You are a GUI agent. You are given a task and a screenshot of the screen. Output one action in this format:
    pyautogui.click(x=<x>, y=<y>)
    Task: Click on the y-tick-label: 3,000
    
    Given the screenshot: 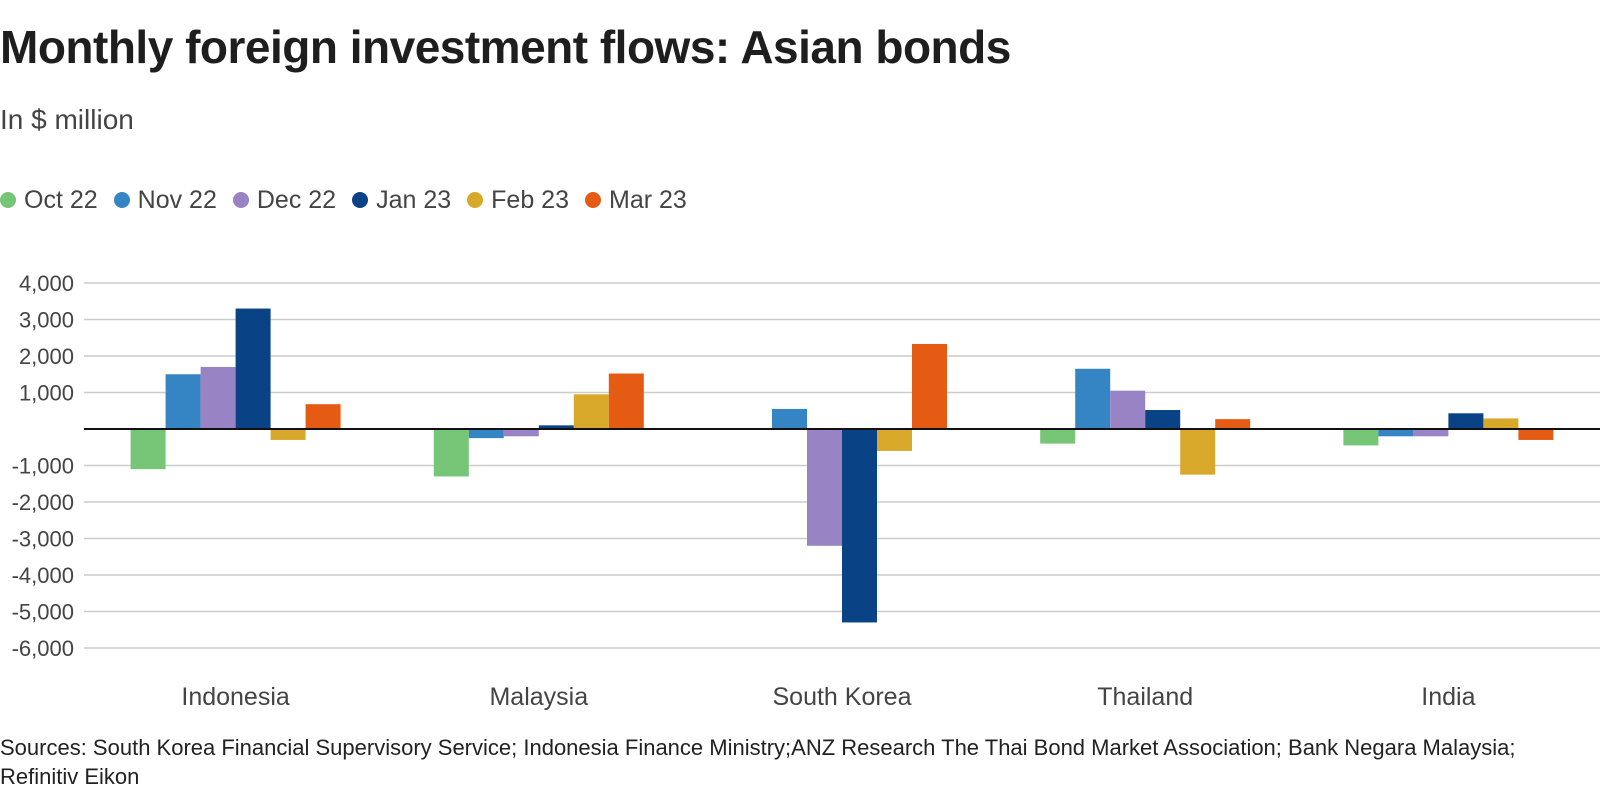 What is the action you would take?
    pyautogui.click(x=46, y=320)
    